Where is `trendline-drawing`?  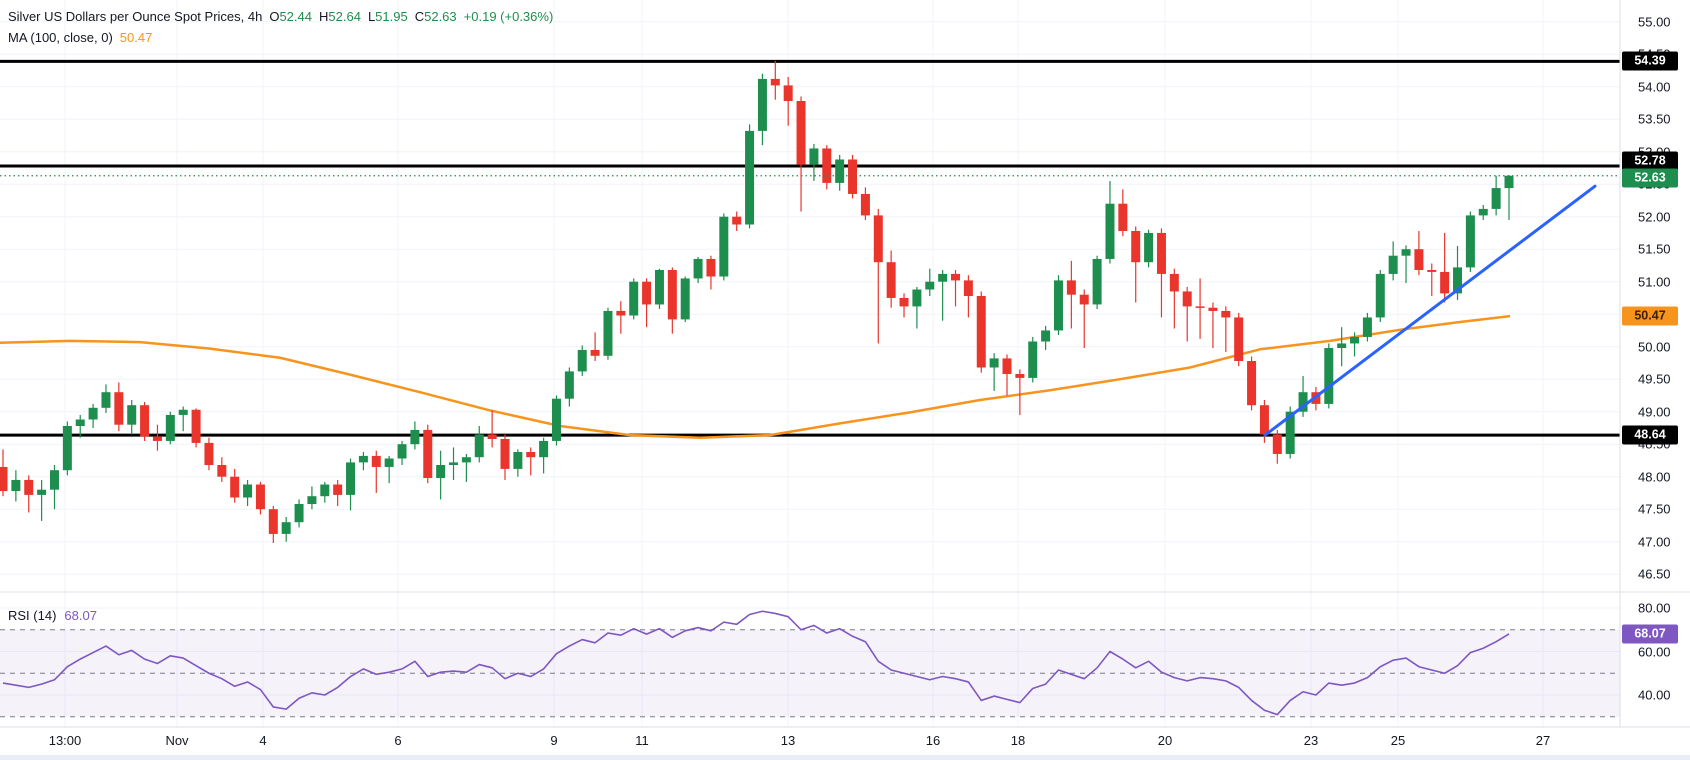 trendline-drawing is located at coordinates (1430, 310).